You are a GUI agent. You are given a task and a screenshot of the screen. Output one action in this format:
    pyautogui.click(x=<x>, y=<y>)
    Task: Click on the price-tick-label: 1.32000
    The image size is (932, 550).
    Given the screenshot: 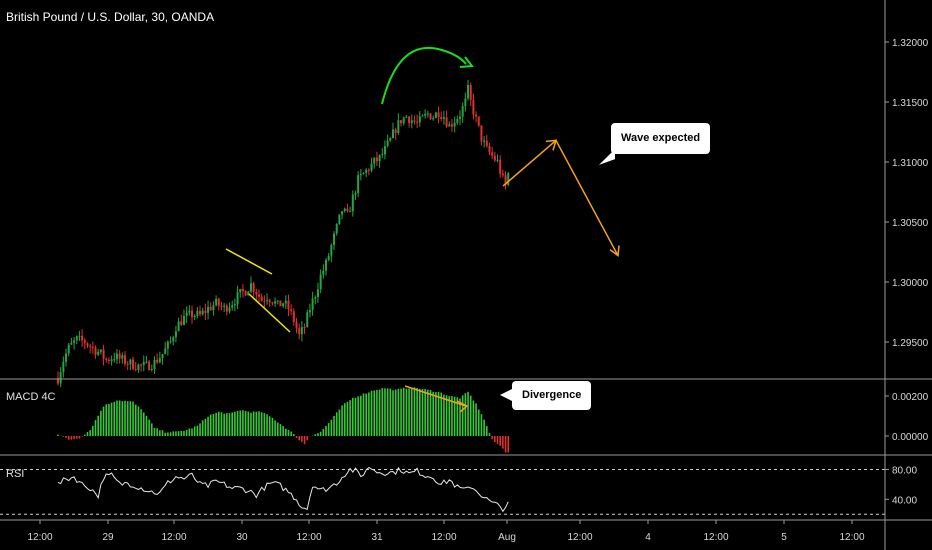 What is the action you would take?
    pyautogui.click(x=910, y=43)
    